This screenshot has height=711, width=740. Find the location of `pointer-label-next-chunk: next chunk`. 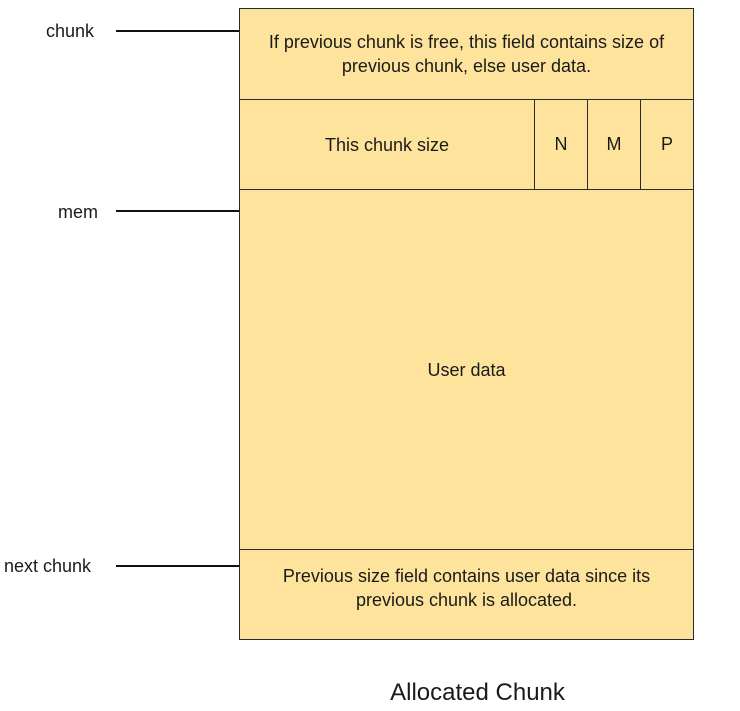

pointer-label-next-chunk: next chunk is located at coordinates (48, 566).